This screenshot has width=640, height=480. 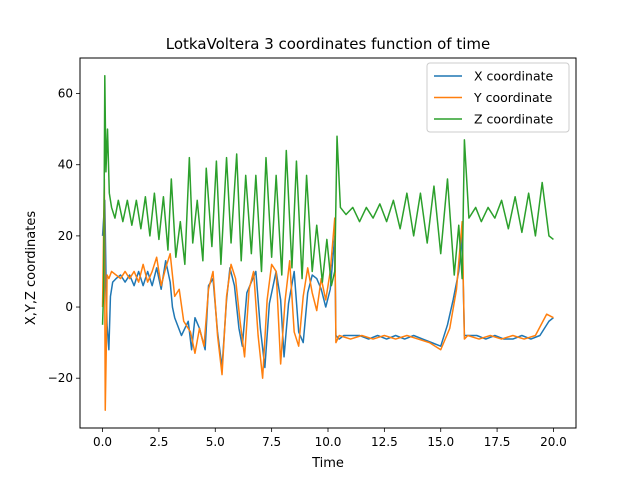 I want to click on y-tick-label: −20, so click(x=60, y=378).